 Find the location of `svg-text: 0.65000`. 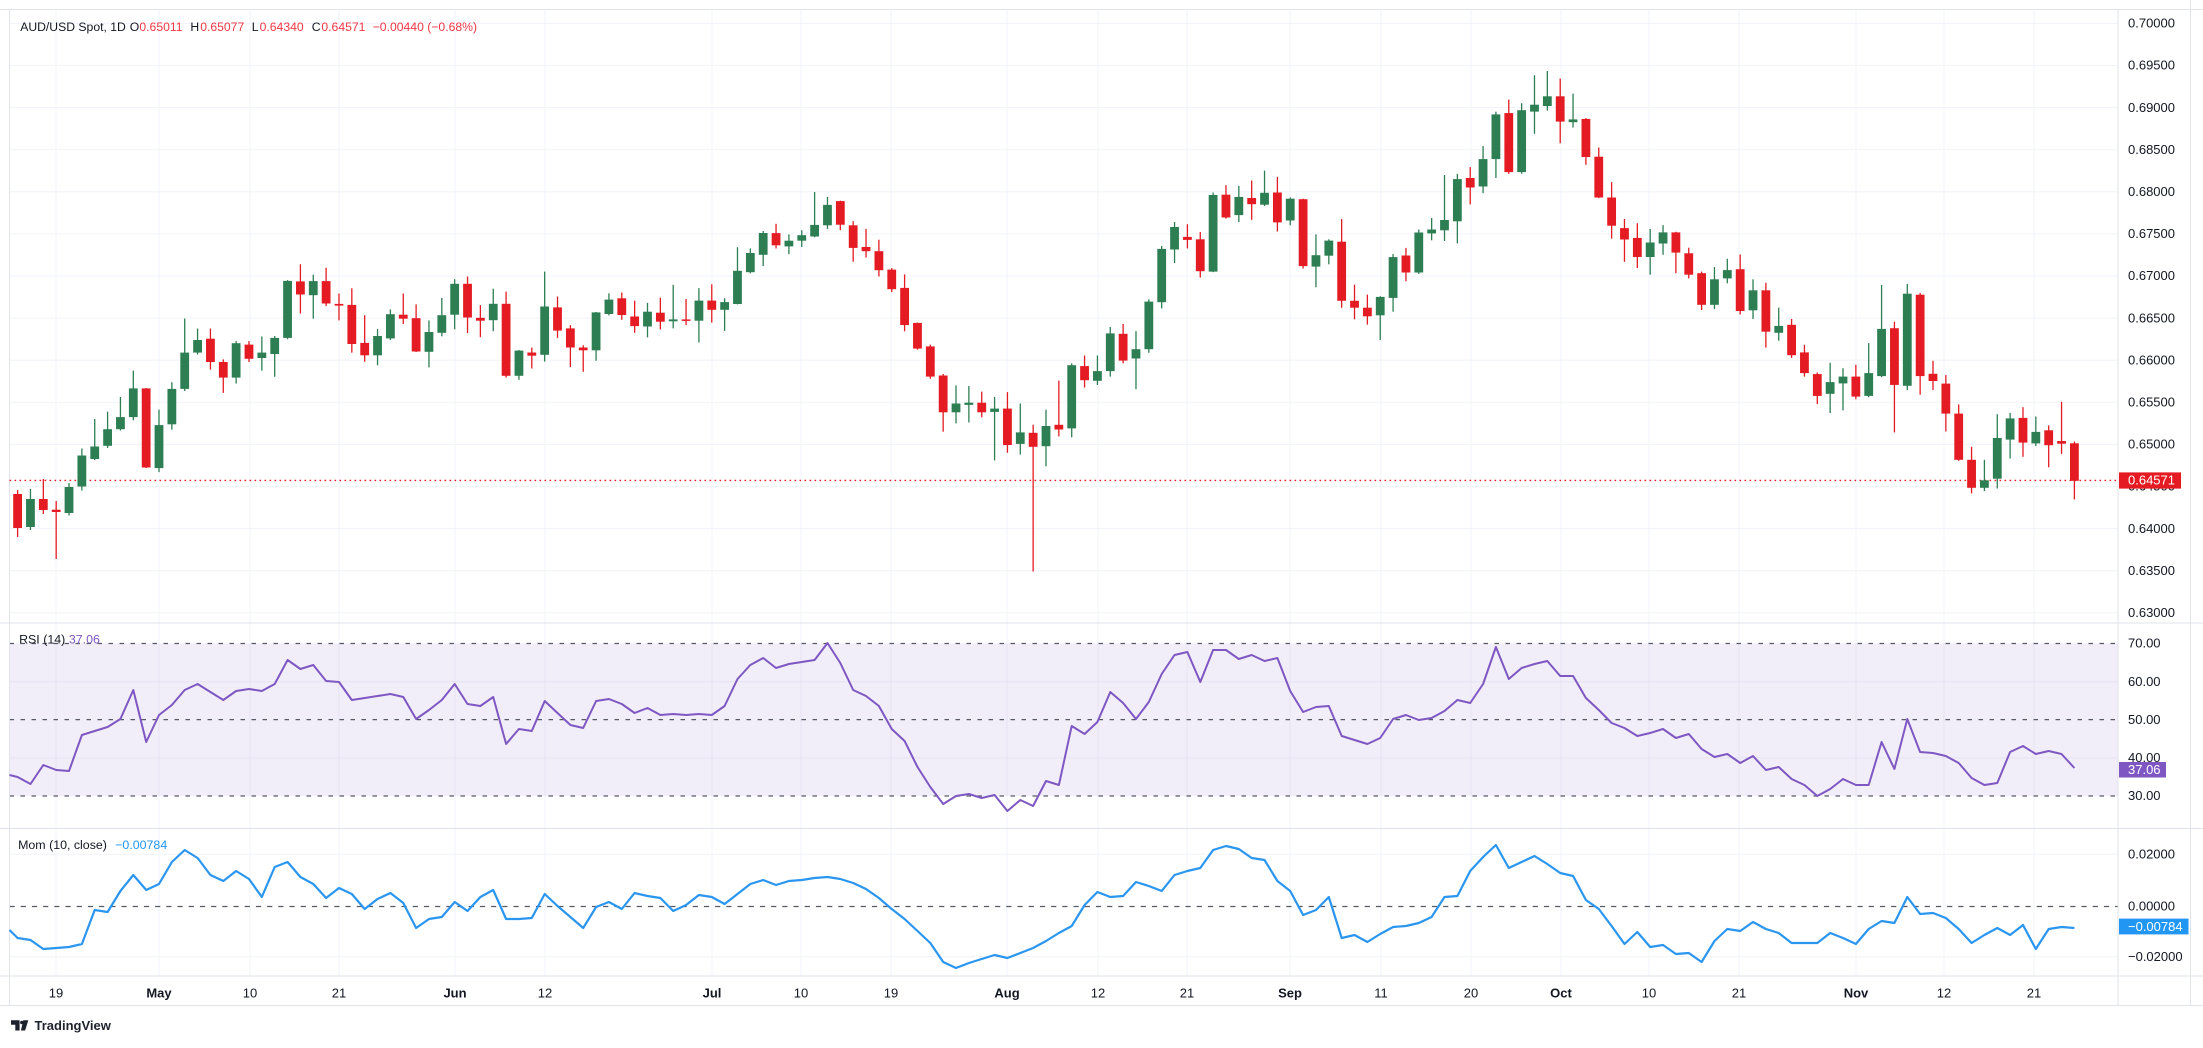

svg-text: 0.65000 is located at coordinates (2151, 444).